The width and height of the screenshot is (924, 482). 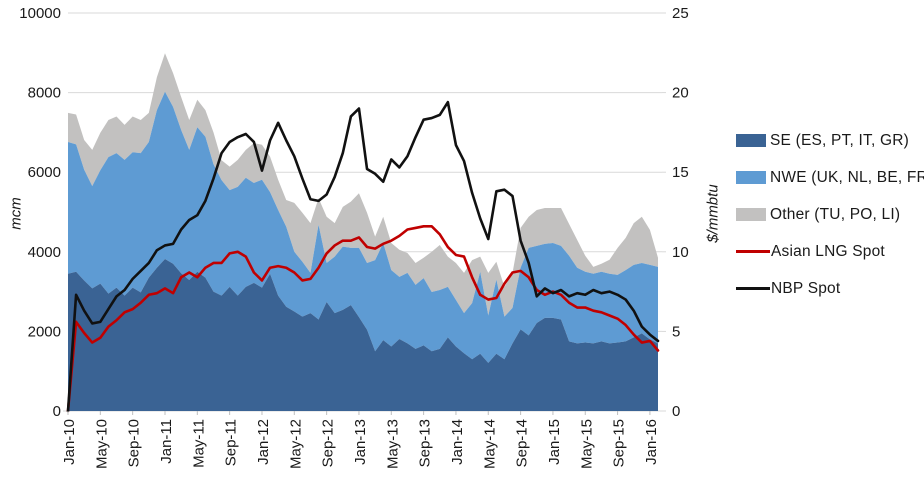 What do you see at coordinates (840, 140) in the screenshot?
I see `legend-label-se: SE (ES, PT, IT, GR)` at bounding box center [840, 140].